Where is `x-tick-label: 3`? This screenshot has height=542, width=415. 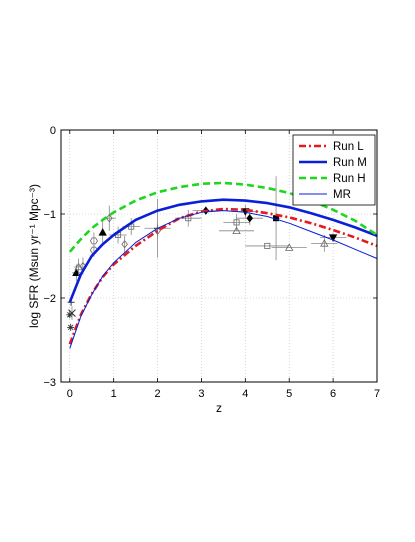
x-tick-label: 3 is located at coordinates (201, 394).